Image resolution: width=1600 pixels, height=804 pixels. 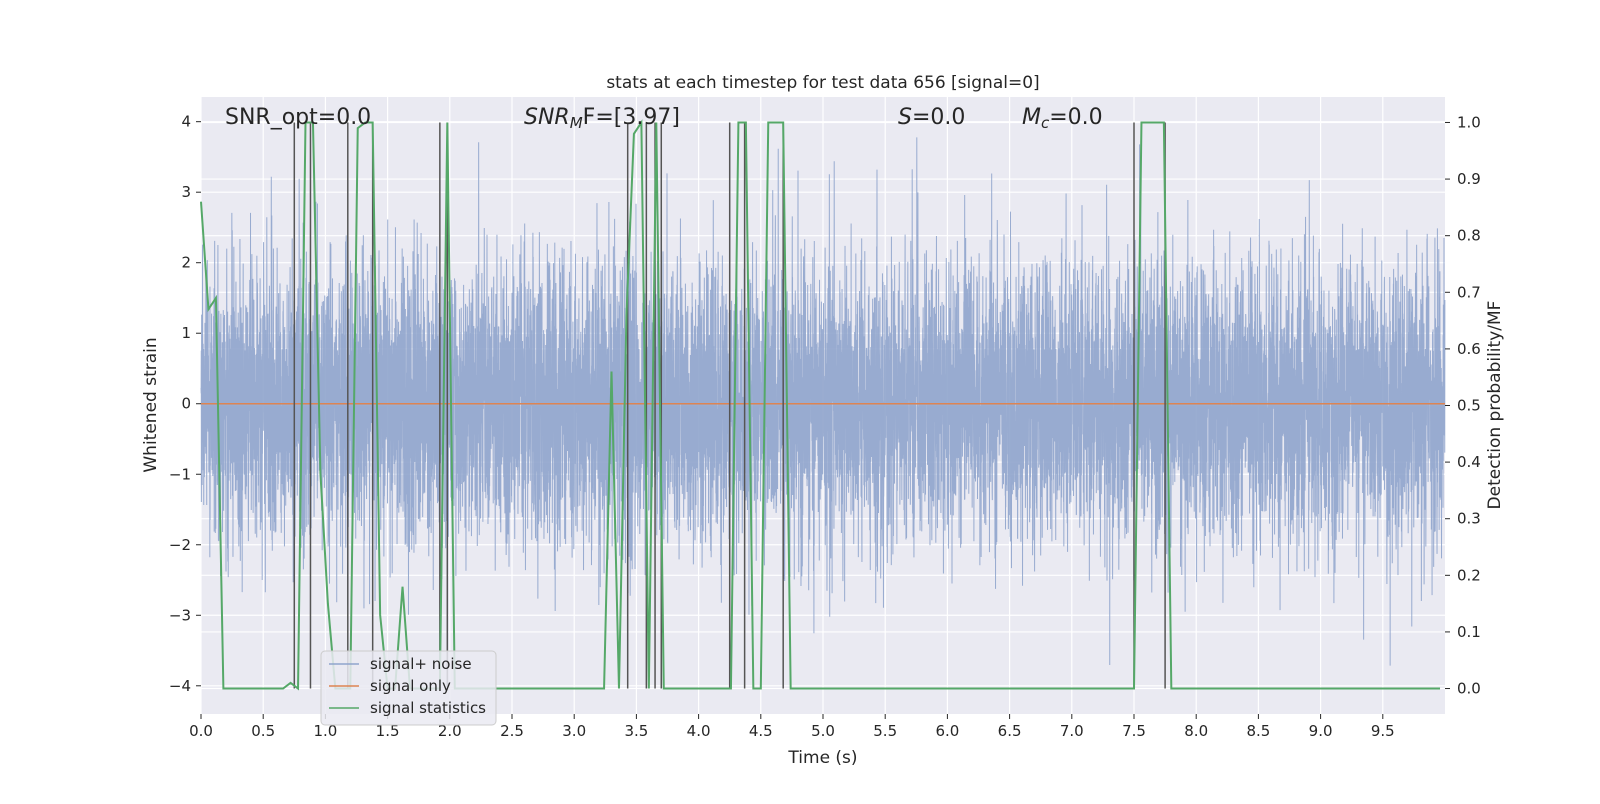 I want to click on y2-tick-label-10: 1.0, so click(x=1469, y=122).